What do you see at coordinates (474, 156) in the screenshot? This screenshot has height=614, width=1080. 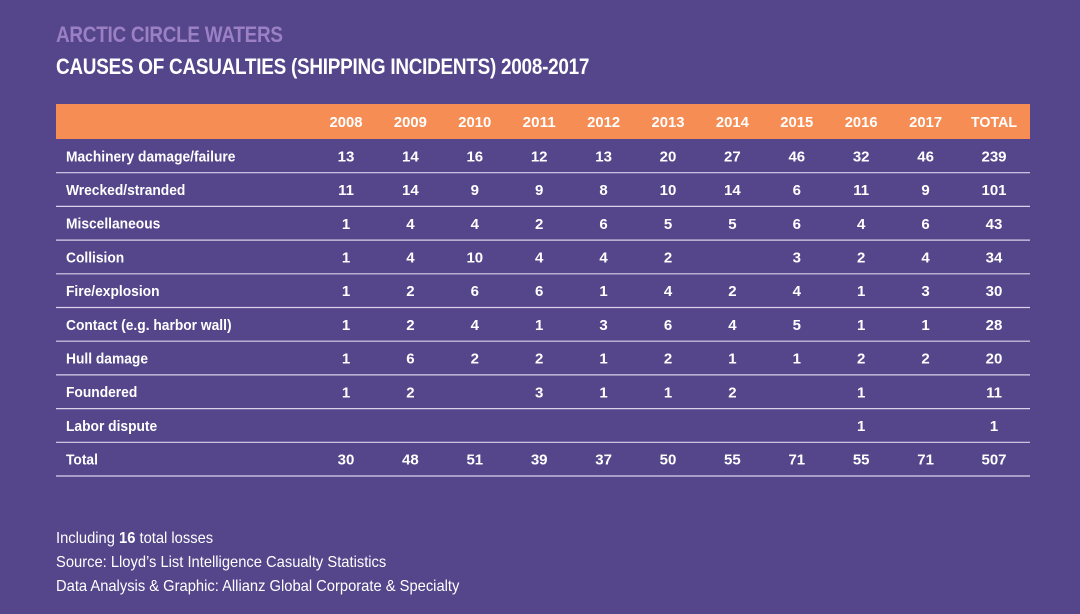 I see `table-cell: 16` at bounding box center [474, 156].